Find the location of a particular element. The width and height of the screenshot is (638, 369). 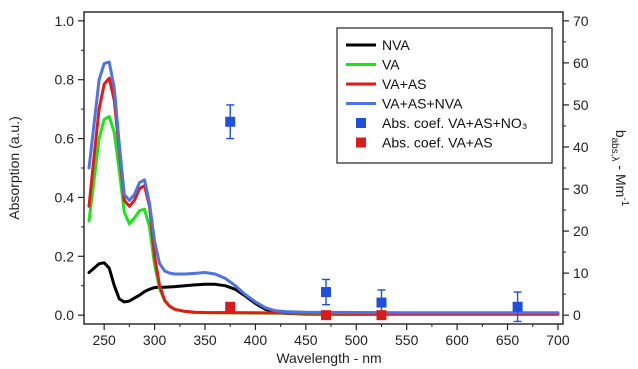

y-tick-label: 0.2 is located at coordinates (65, 256).